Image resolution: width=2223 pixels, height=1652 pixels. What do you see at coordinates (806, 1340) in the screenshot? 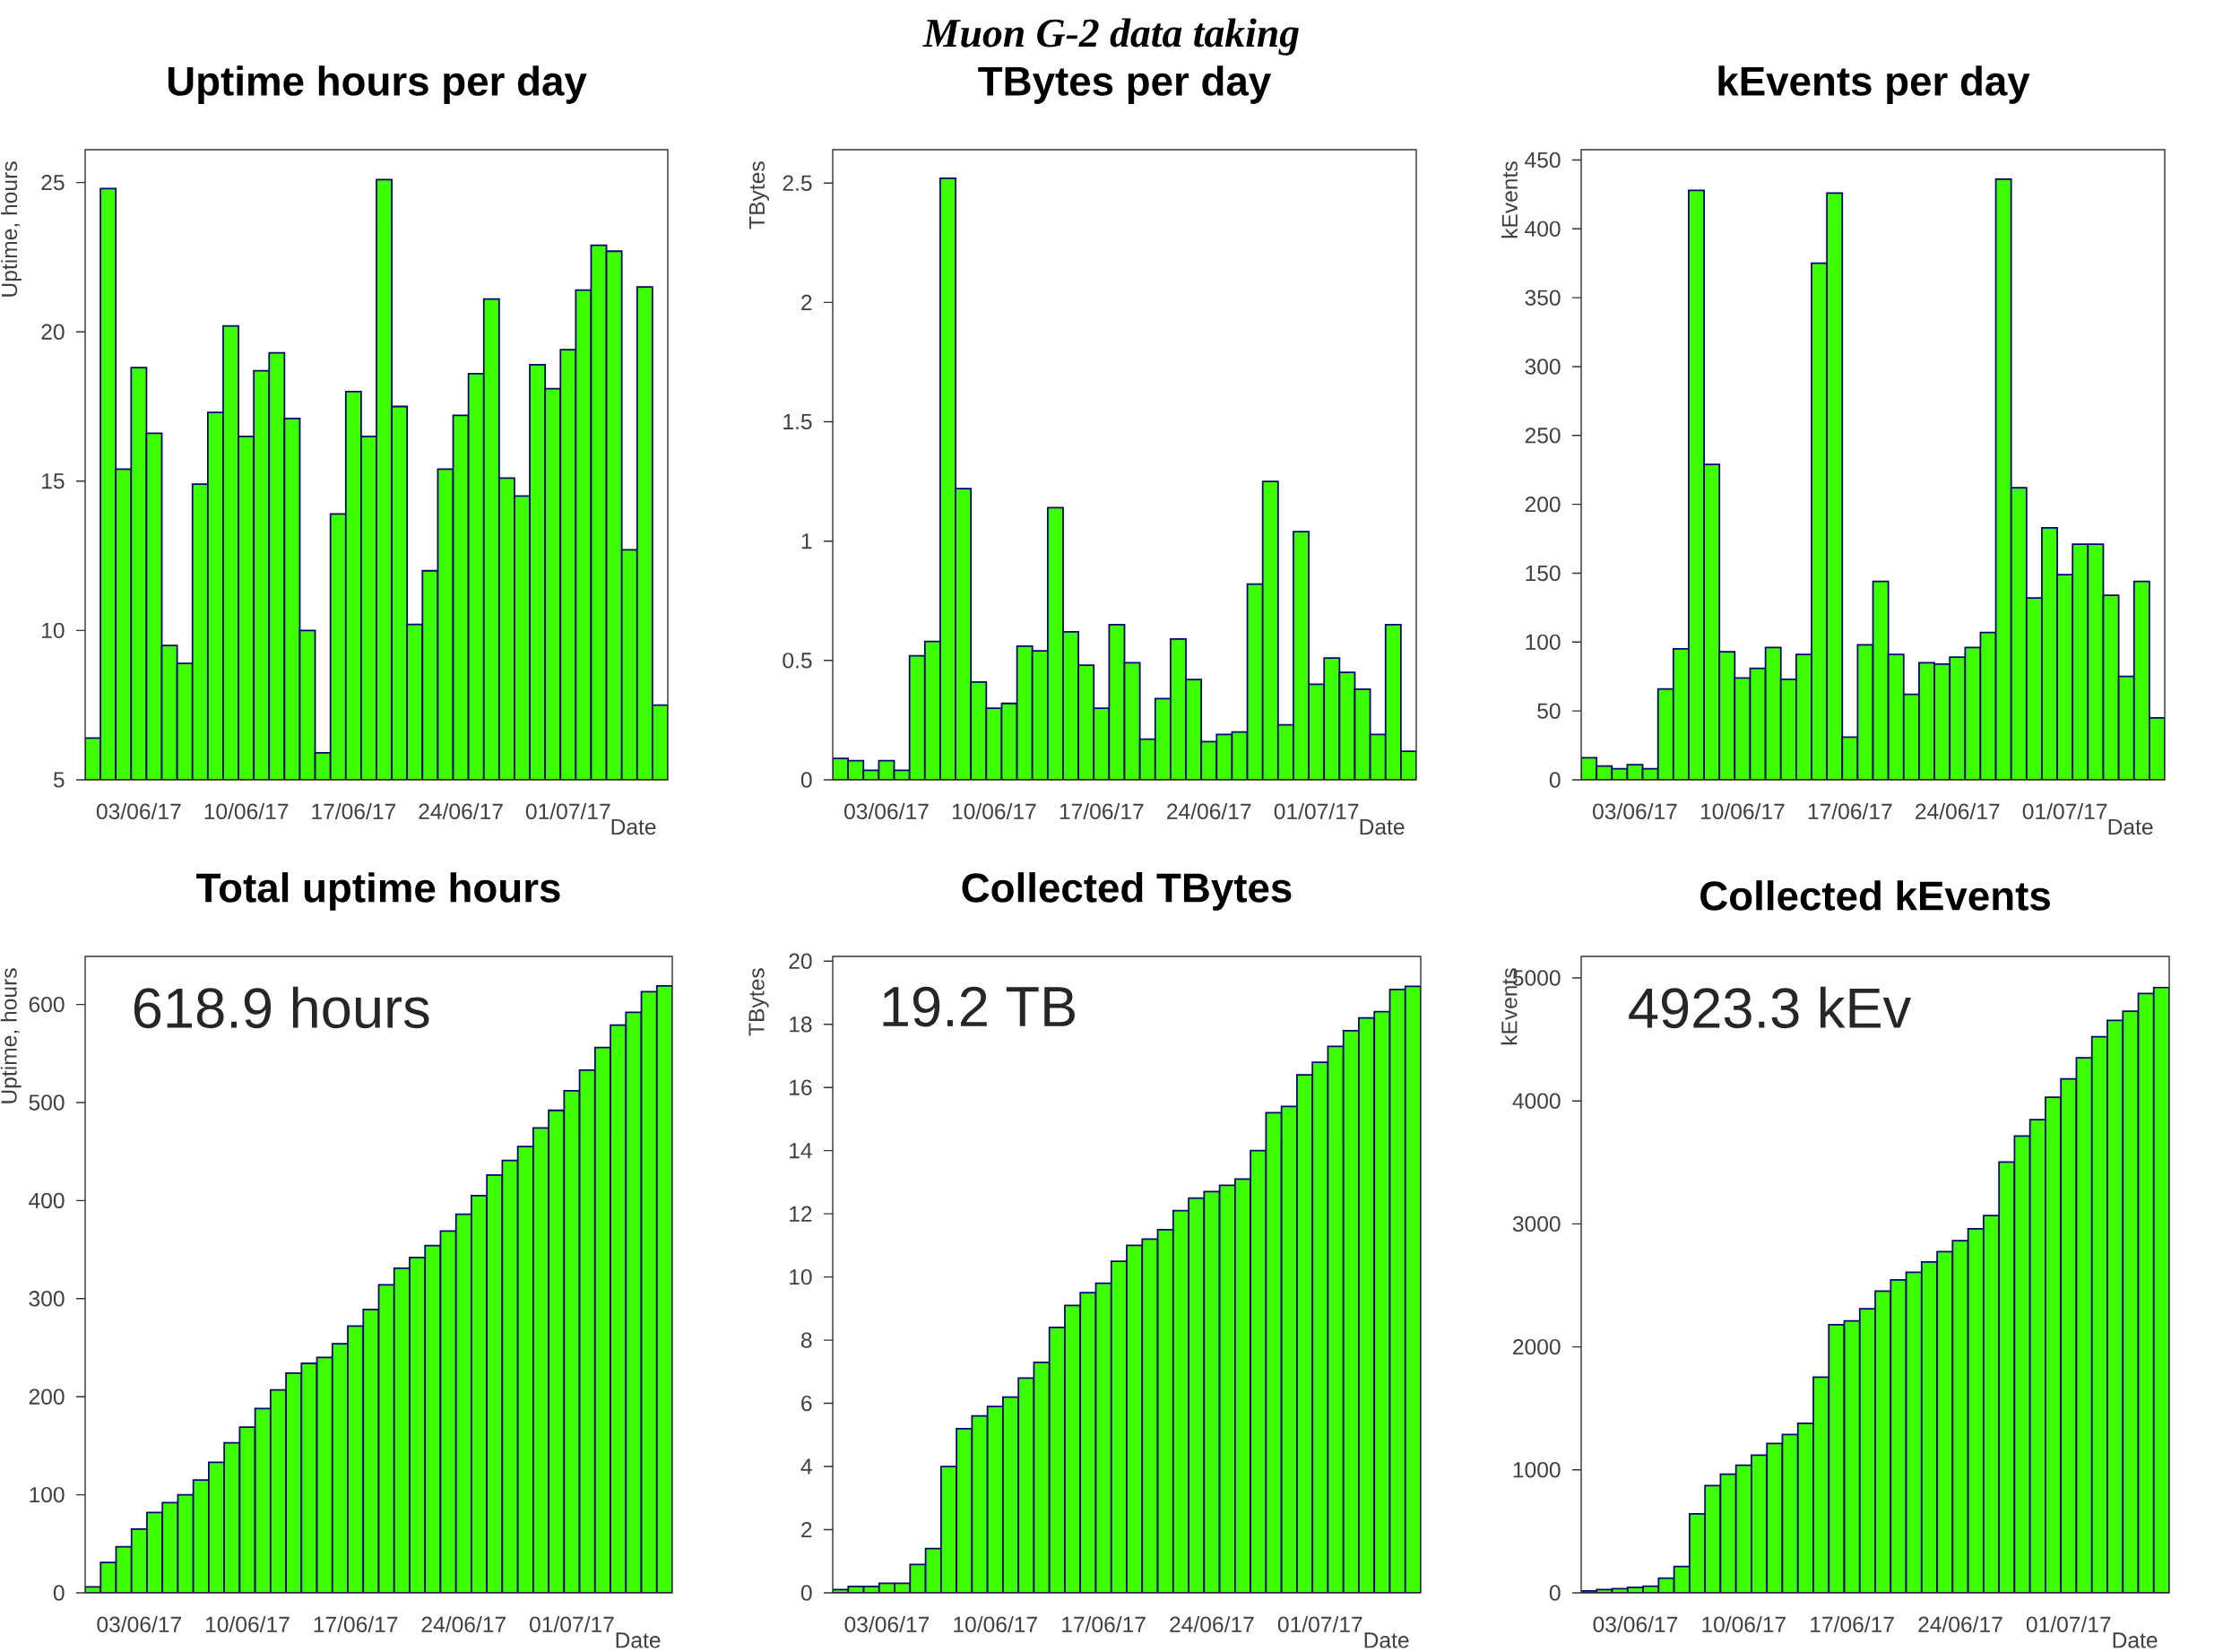
I see `y-tick-label: 8` at bounding box center [806, 1340].